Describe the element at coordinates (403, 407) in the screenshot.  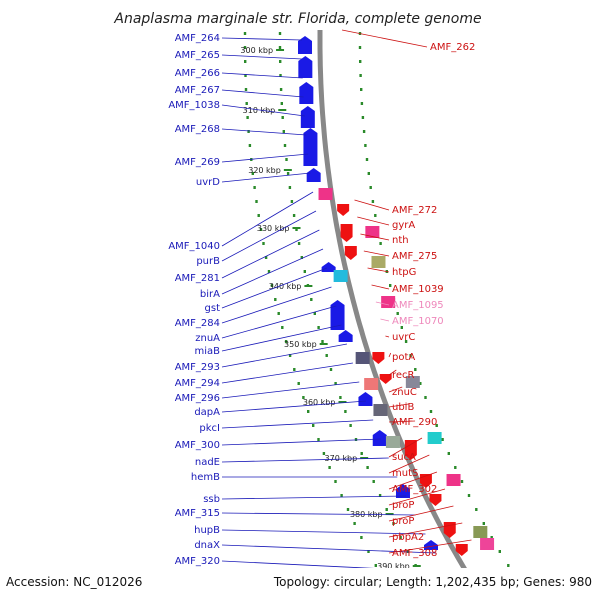
I see `gene-label-right: ubiB` at that location.